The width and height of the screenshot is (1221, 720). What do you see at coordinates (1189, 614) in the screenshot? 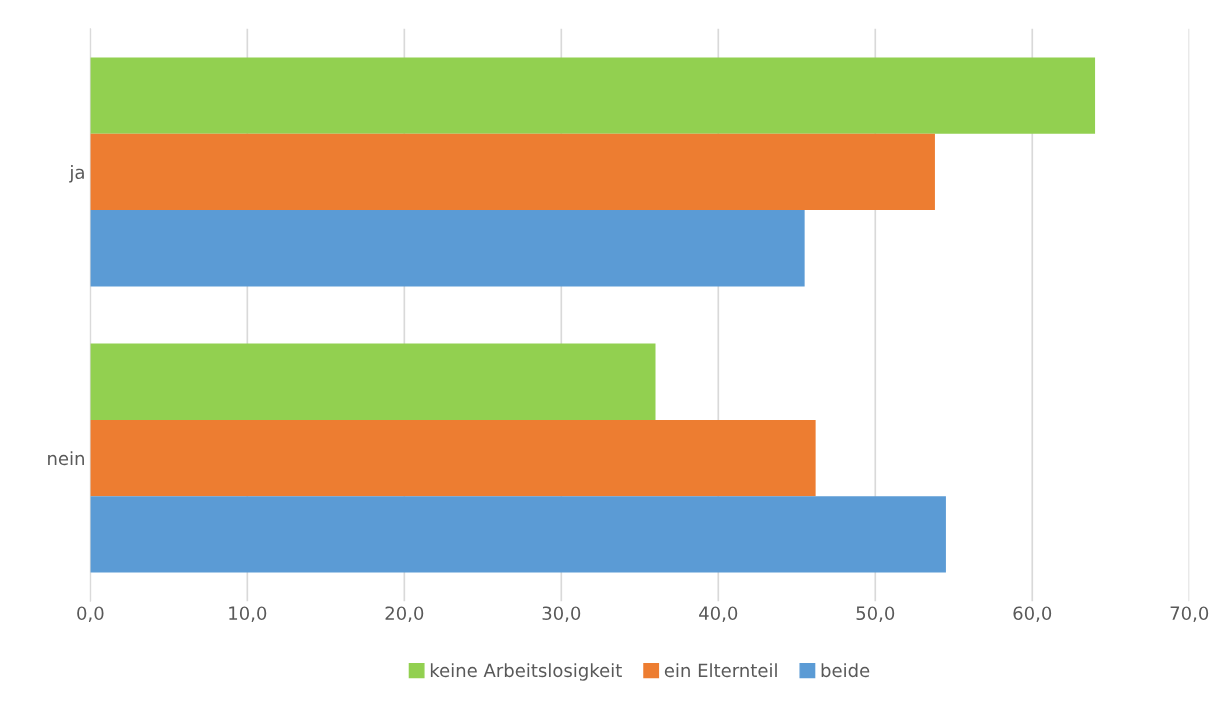
I see `x-tick-label: 70,0` at bounding box center [1189, 614].